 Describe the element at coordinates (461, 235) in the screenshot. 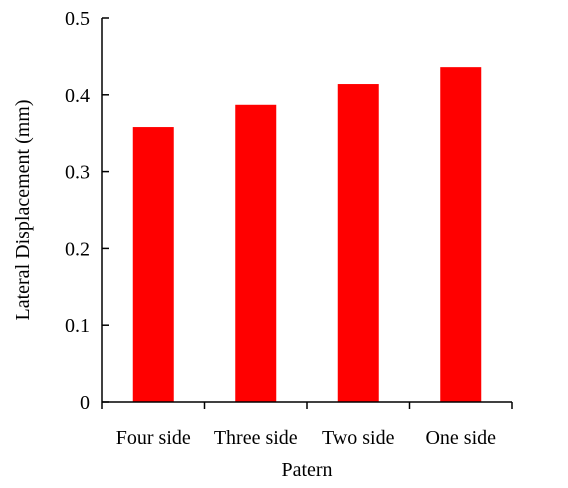

I see `bar-one-side` at that location.